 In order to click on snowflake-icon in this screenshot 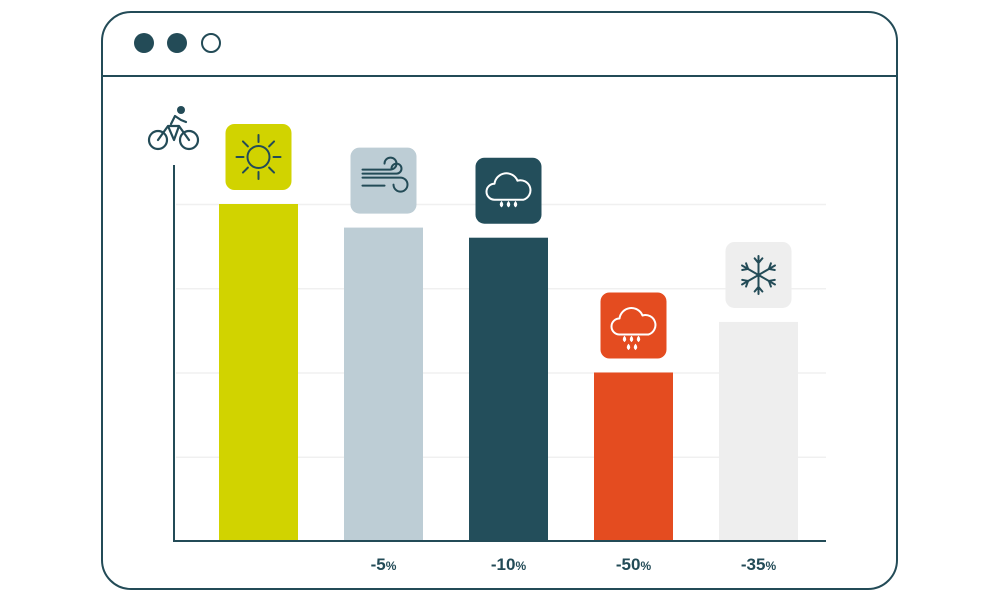, I will do `click(758, 274)`.